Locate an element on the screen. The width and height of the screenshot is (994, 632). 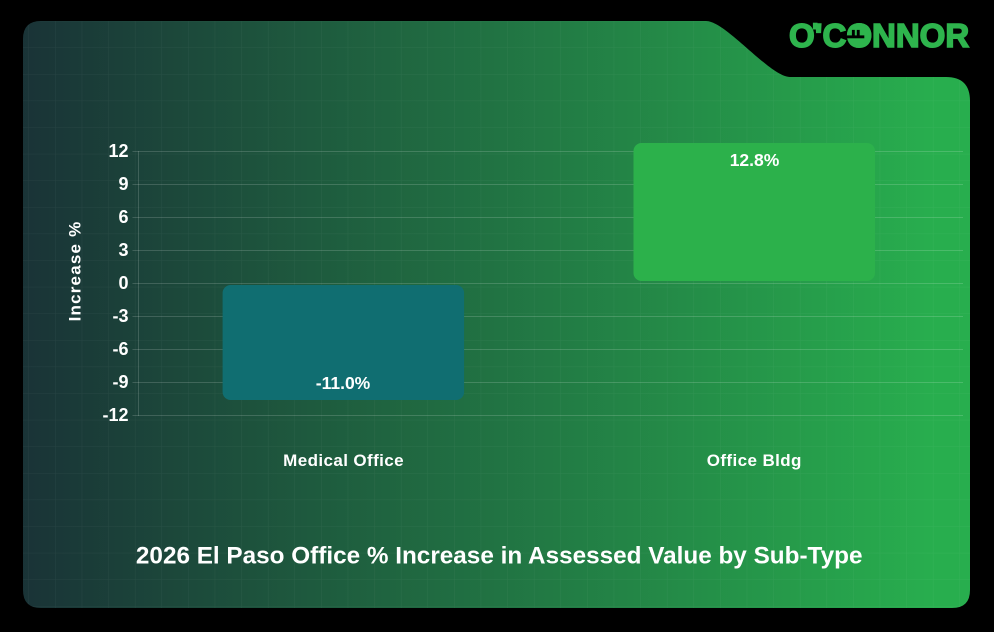
svg-text: -11.0% is located at coordinates (343, 383).